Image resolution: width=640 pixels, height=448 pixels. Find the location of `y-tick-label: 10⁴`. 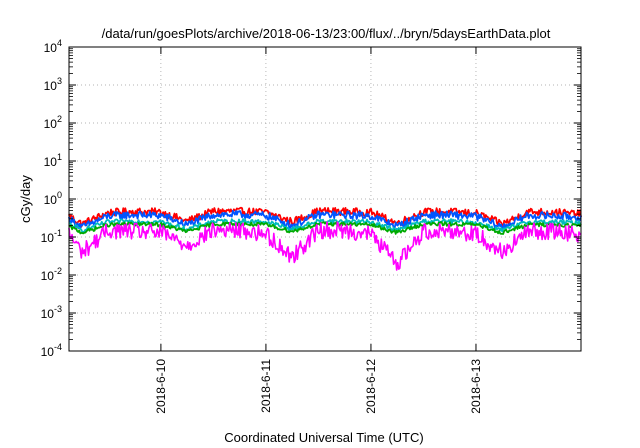

y-tick-label: 10⁴ is located at coordinates (53, 46).